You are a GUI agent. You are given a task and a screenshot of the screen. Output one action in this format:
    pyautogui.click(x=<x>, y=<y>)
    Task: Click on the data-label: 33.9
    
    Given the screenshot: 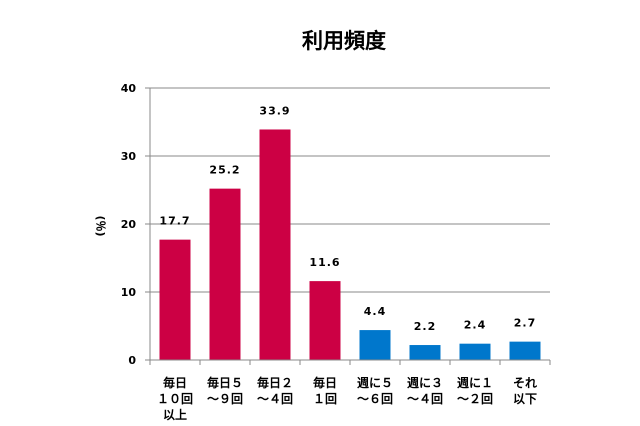 What is the action you would take?
    pyautogui.click(x=274, y=110)
    